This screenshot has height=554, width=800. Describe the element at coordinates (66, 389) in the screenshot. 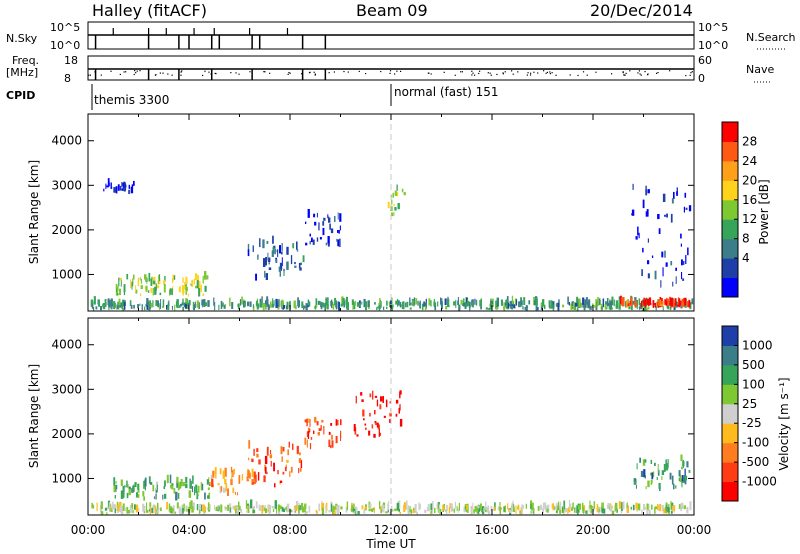

I see `ytick-label: 3000` at that location.